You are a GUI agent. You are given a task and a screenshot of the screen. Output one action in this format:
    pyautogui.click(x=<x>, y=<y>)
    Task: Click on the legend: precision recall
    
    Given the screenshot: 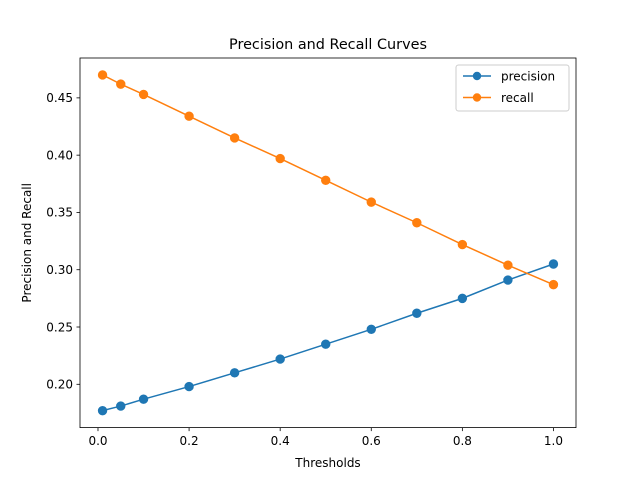 What is the action you would take?
    pyautogui.click(x=512, y=88)
    